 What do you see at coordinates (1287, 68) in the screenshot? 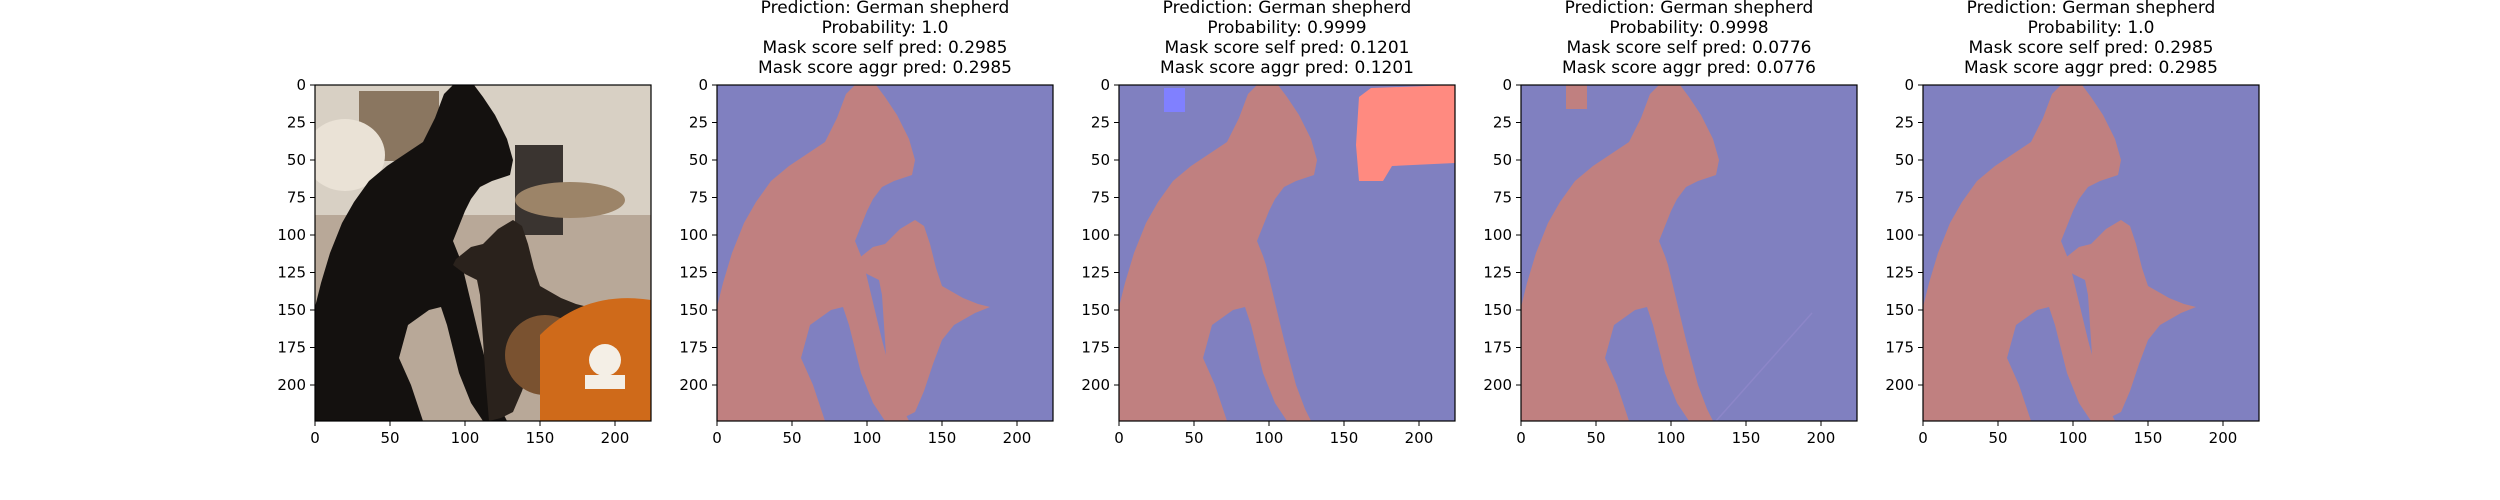
I see `panel-title-line: Mask score aggr pred: 0.1201` at bounding box center [1287, 68].